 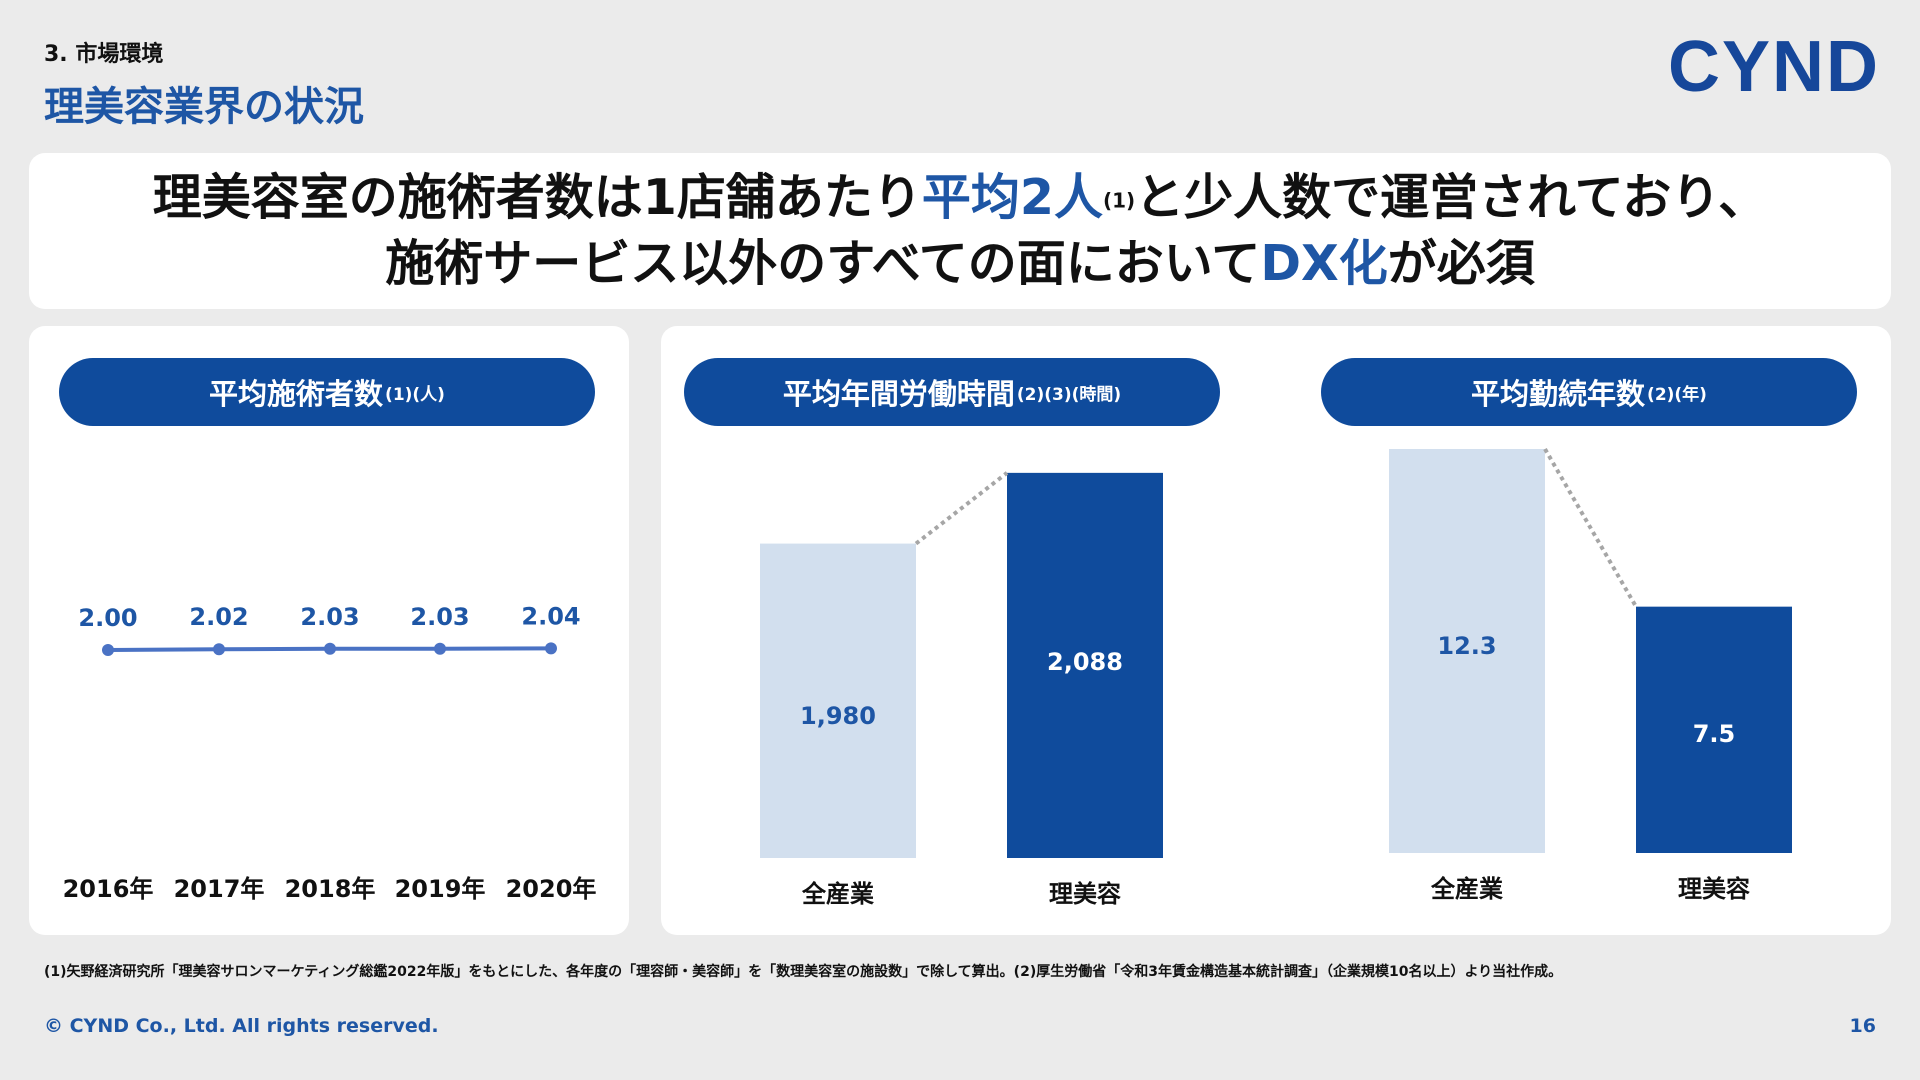 I want to click on cynd-logo: CYND, so click(x=1773, y=67).